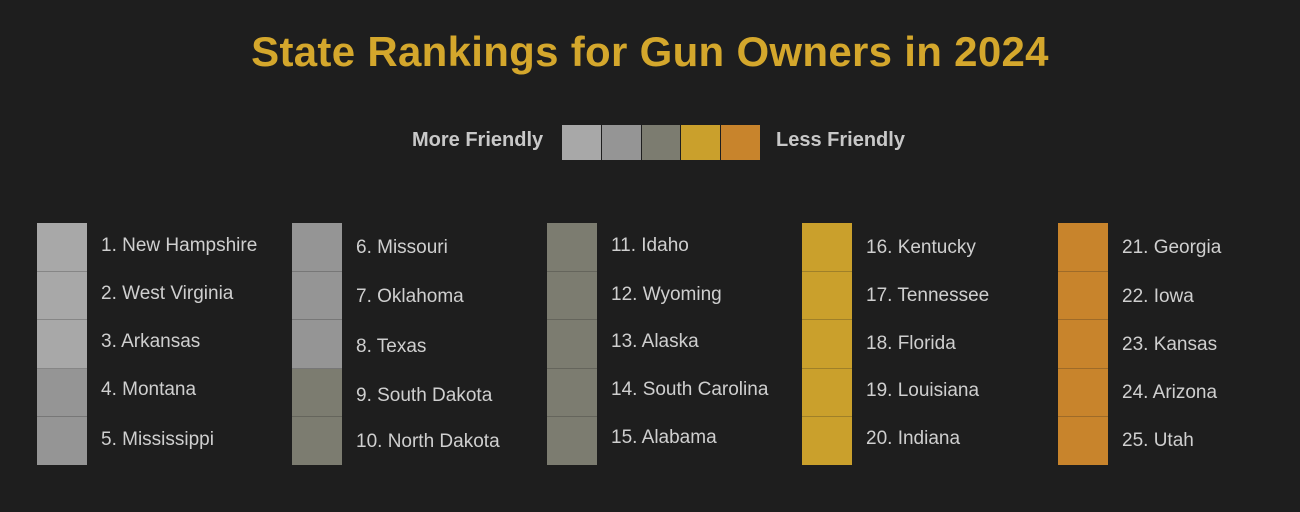 The image size is (1300, 512). I want to click on legend-less-friendly-label: Less Friendly, so click(840, 140).